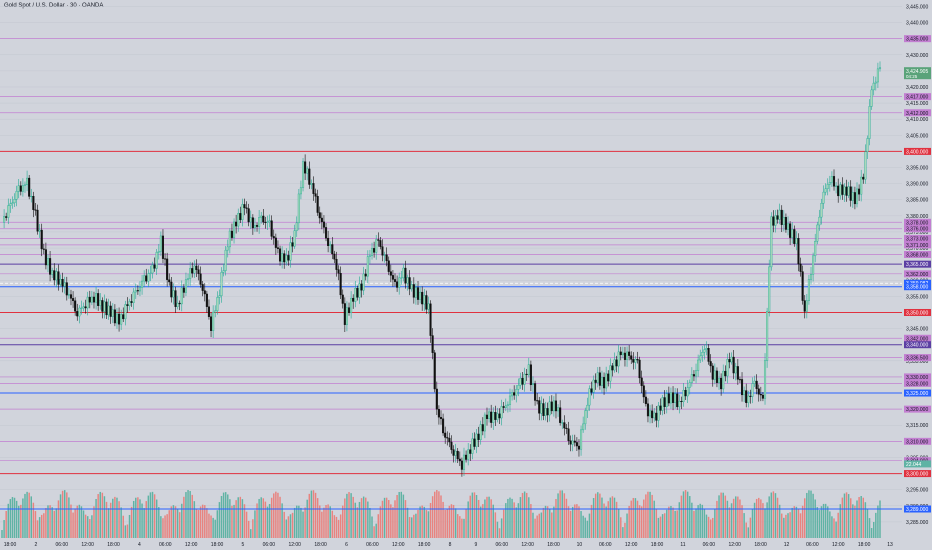  Describe the element at coordinates (917, 378) in the screenshot. I see `level-label-text: 3,330.000` at that location.